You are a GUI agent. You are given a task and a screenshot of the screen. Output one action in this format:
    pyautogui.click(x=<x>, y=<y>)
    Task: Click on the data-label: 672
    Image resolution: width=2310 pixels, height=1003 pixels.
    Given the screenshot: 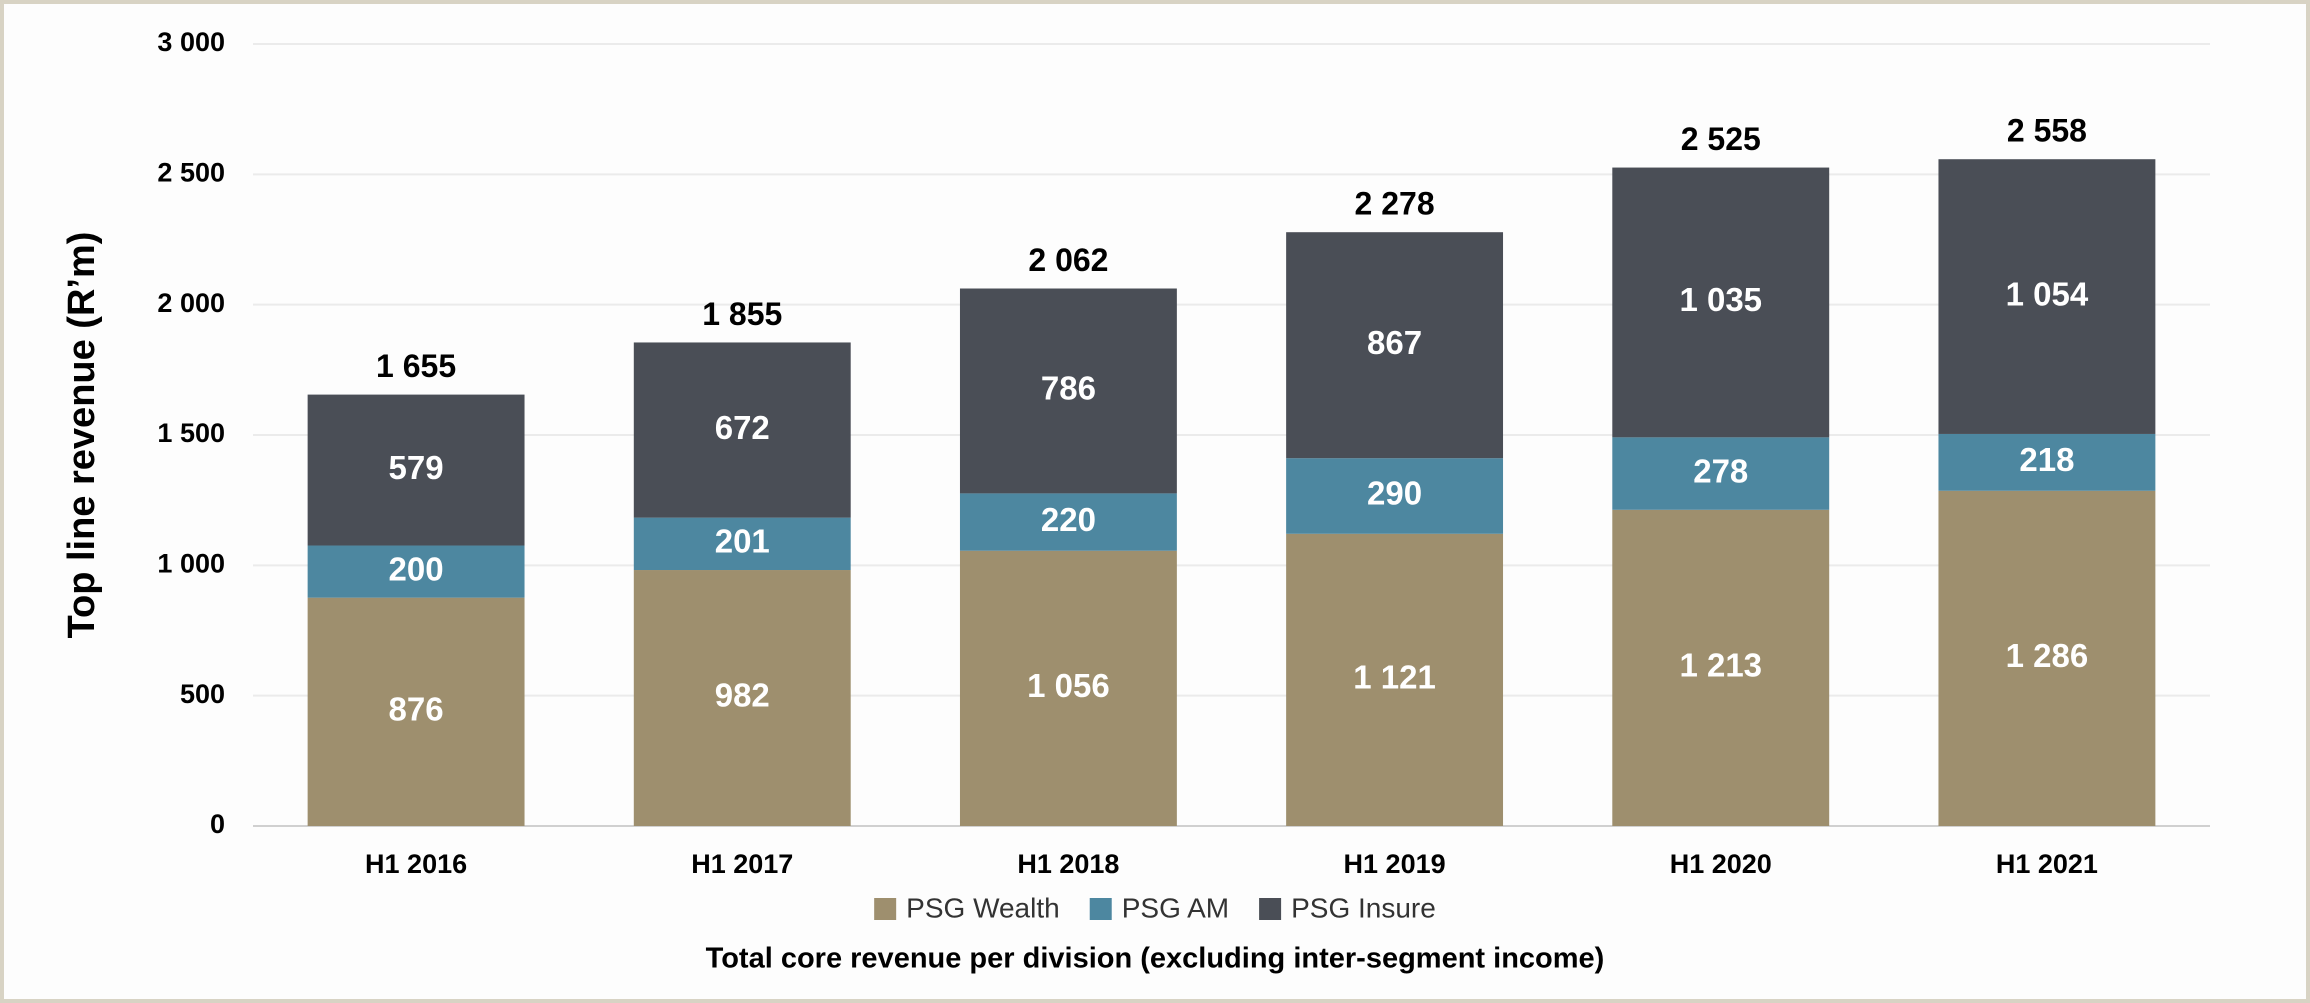 What is the action you would take?
    pyautogui.click(x=742, y=427)
    